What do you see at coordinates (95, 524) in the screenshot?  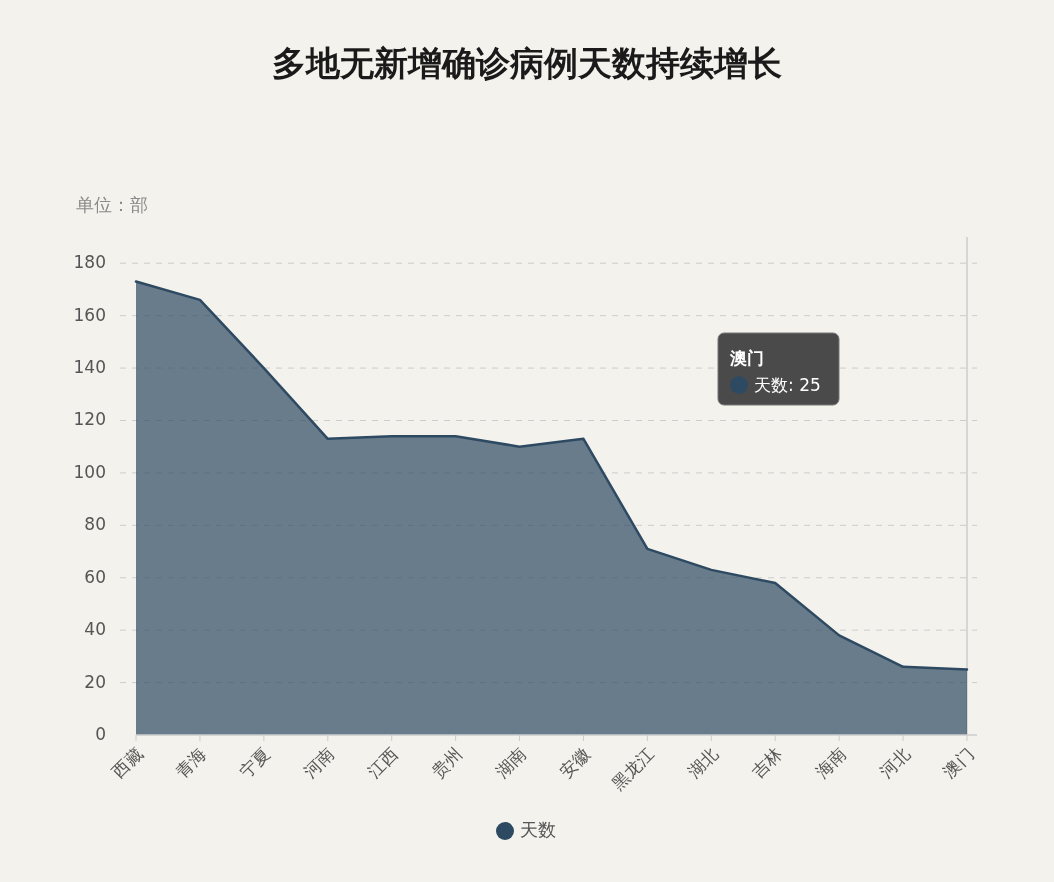 I see `y-tick-label: 80` at bounding box center [95, 524].